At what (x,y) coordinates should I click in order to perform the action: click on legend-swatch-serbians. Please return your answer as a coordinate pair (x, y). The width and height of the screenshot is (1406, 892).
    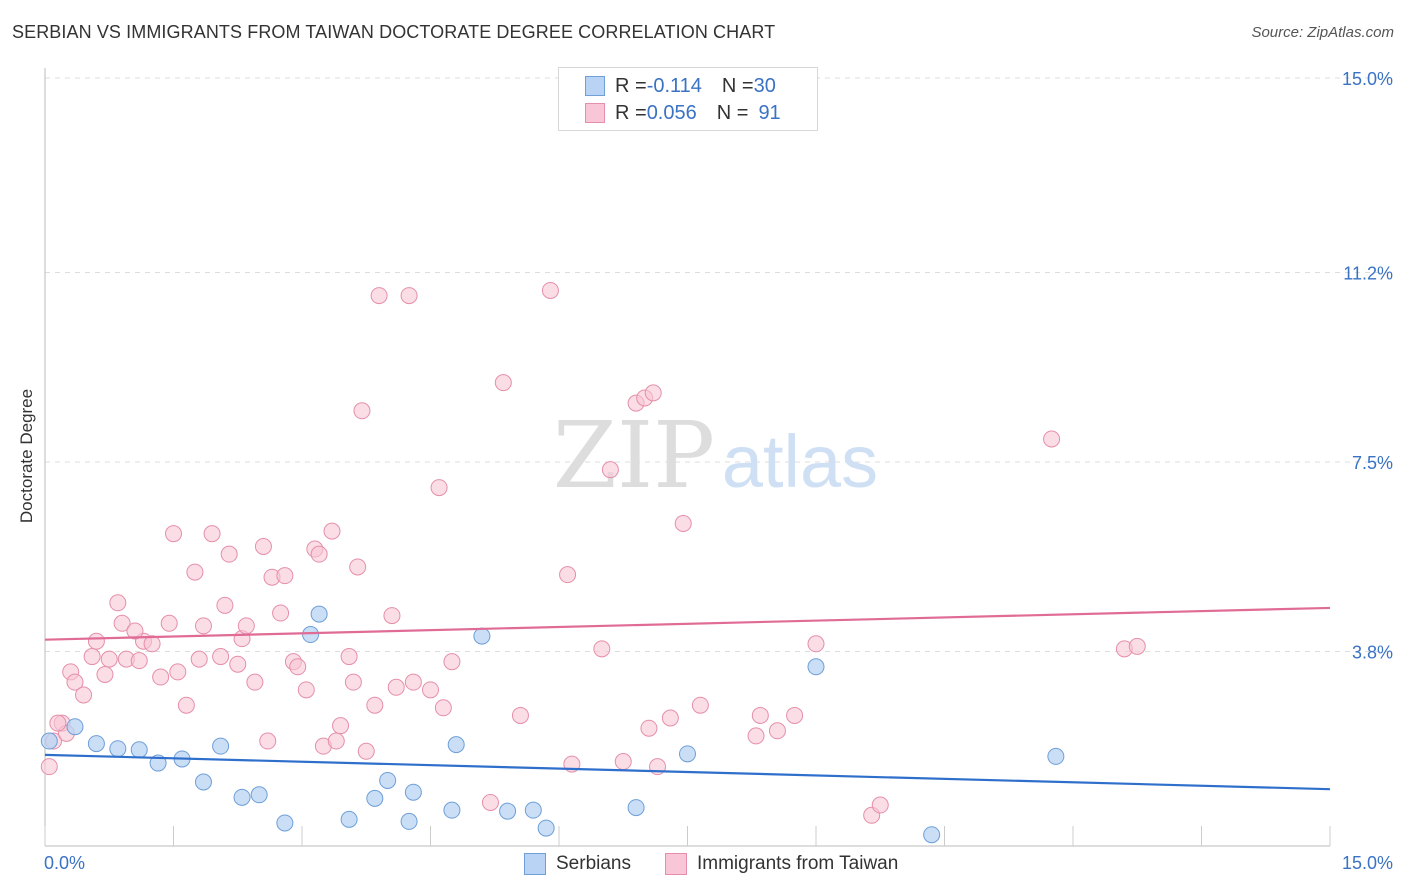
    Looking at the image, I should click on (595, 86).